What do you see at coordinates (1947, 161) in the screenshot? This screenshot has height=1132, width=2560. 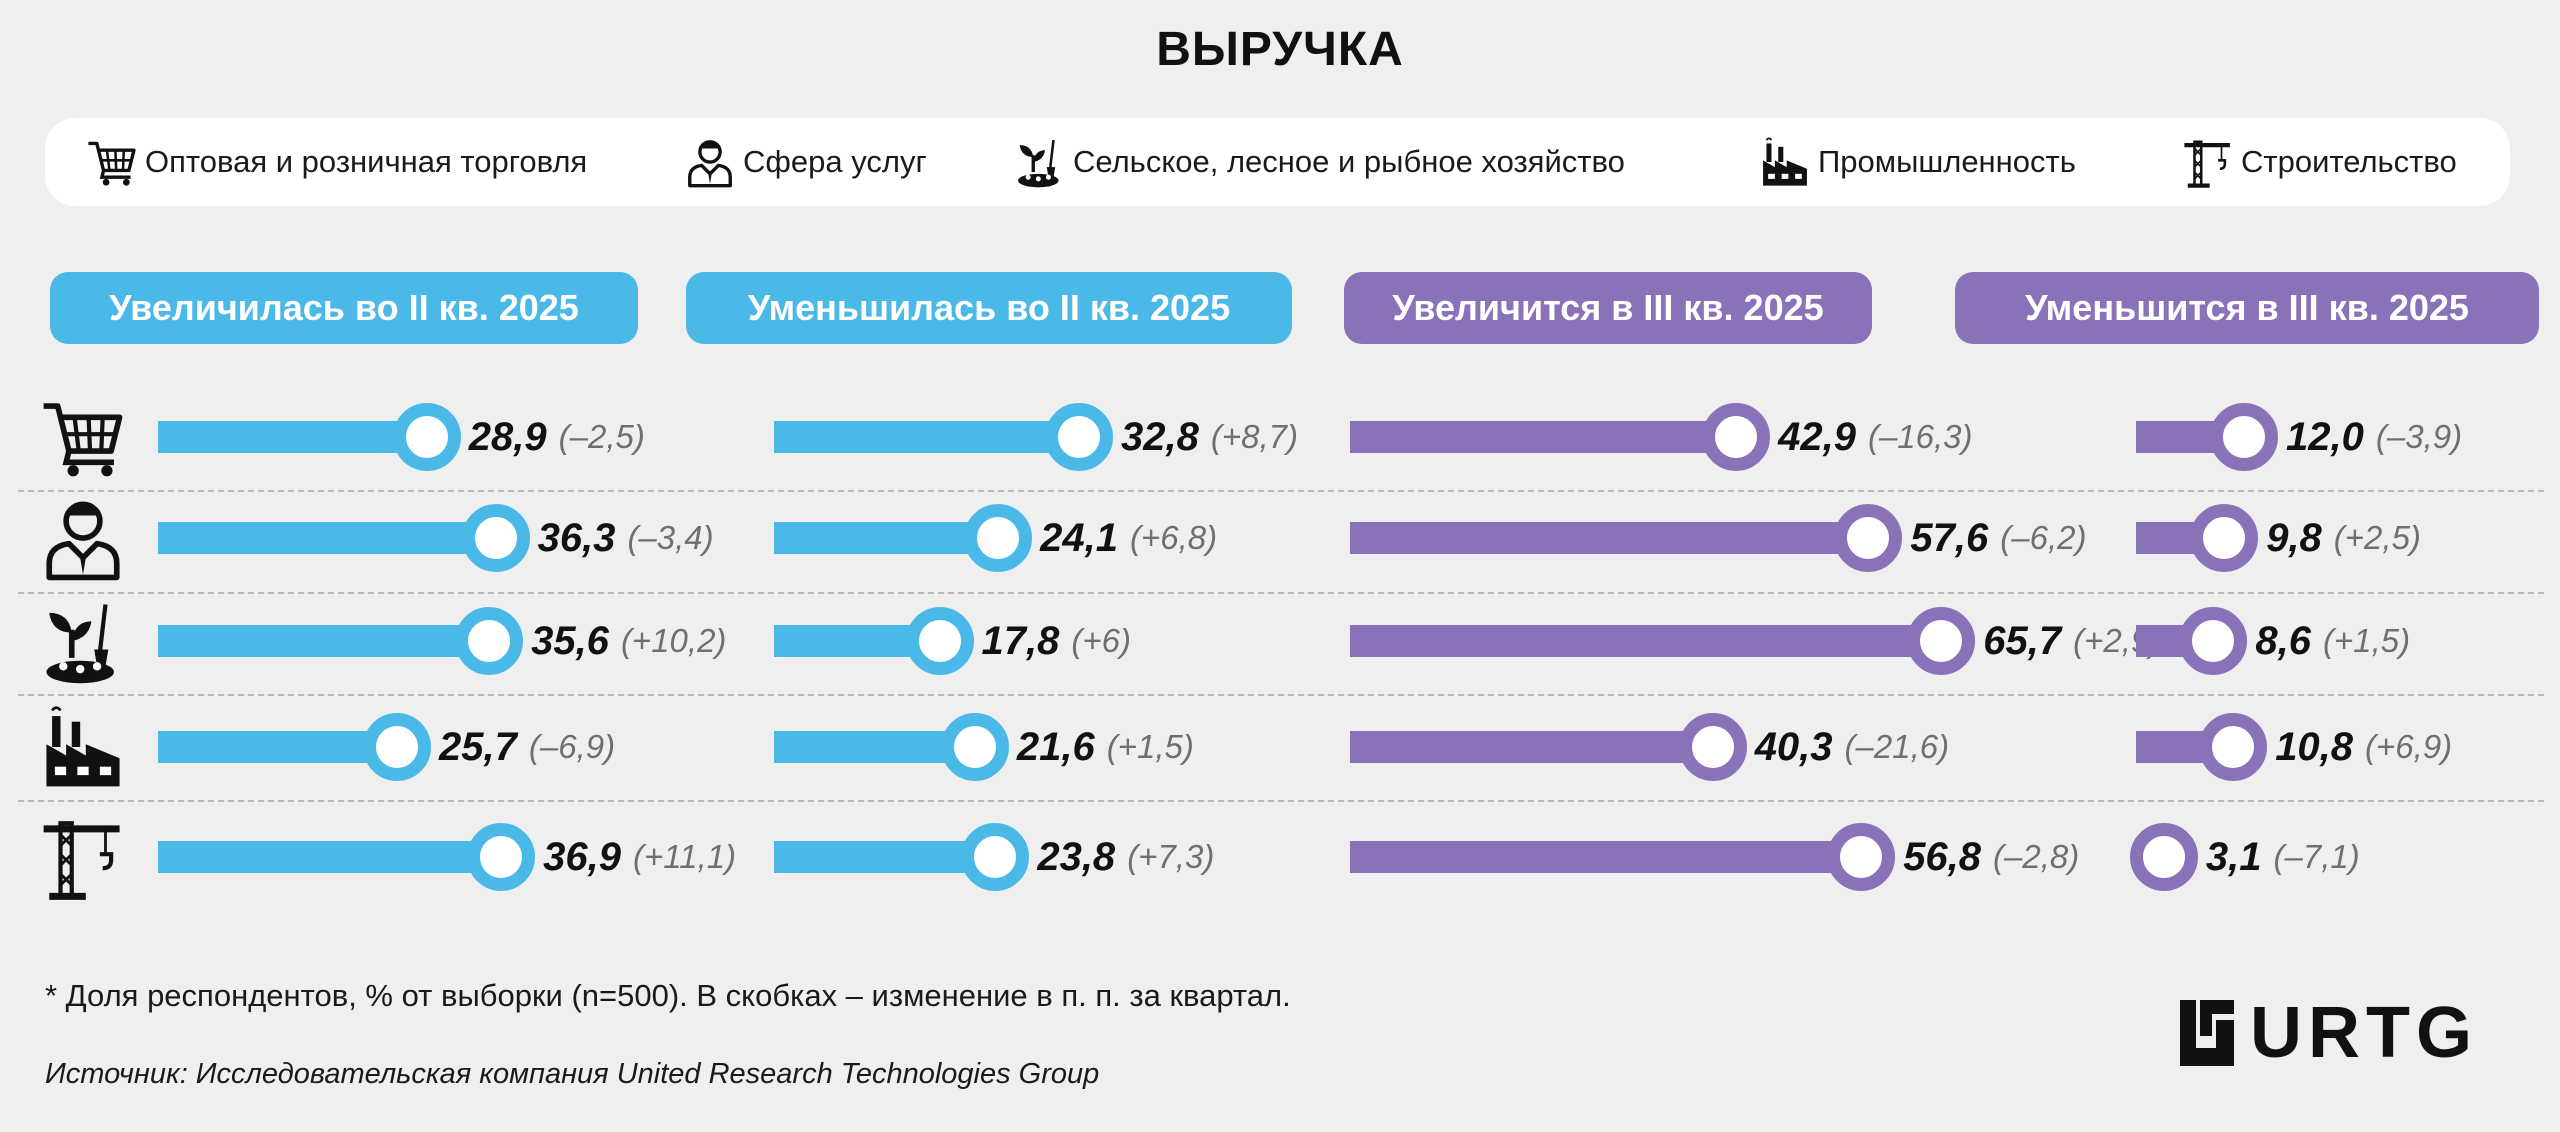 I see `legend-label: Промышленность` at bounding box center [1947, 161].